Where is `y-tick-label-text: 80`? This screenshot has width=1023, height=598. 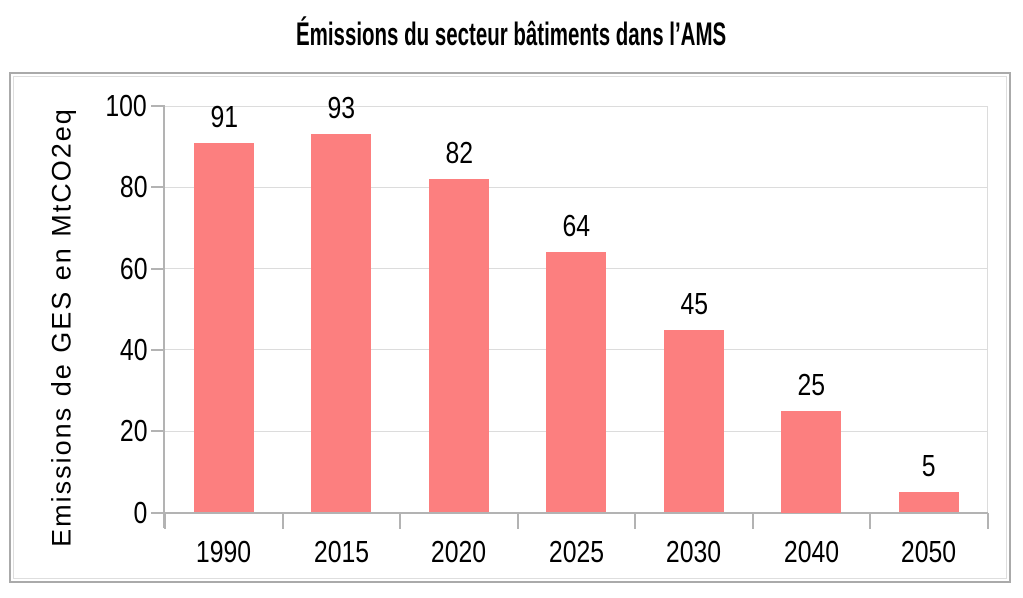 y-tick-label-text: 80 is located at coordinates (133, 187).